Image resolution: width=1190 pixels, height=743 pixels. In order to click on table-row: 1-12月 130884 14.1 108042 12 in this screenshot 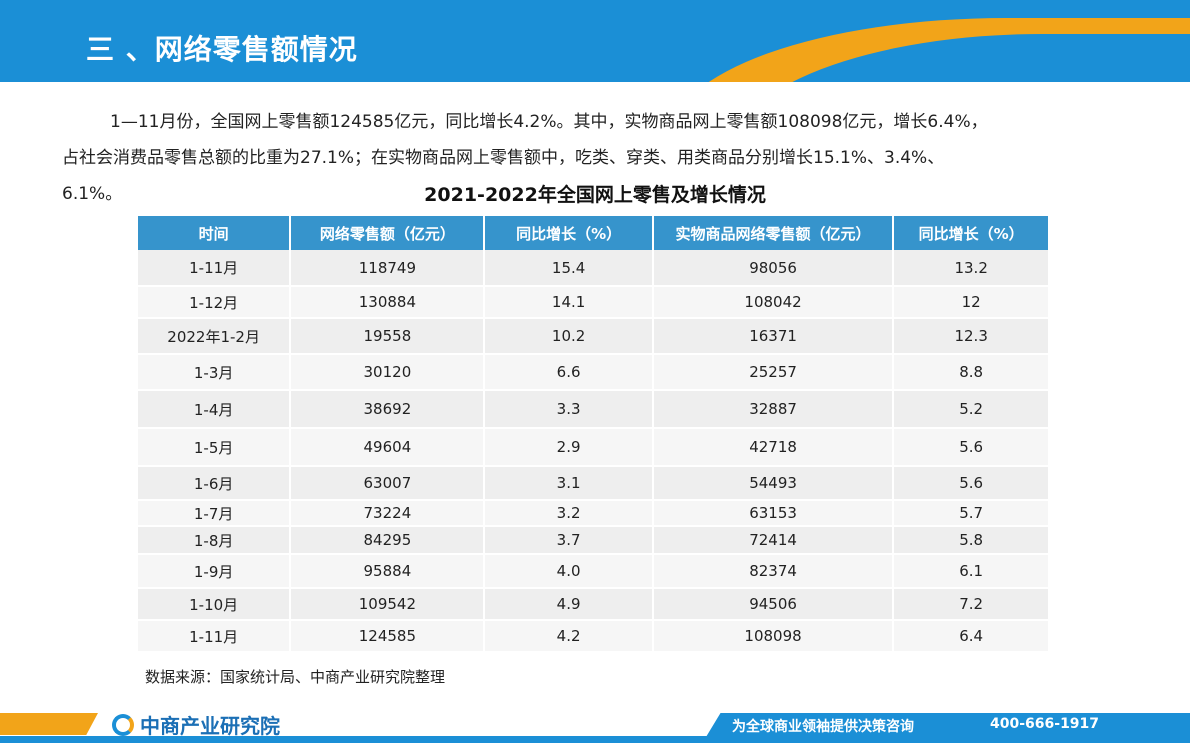, I will do `click(593, 302)`.